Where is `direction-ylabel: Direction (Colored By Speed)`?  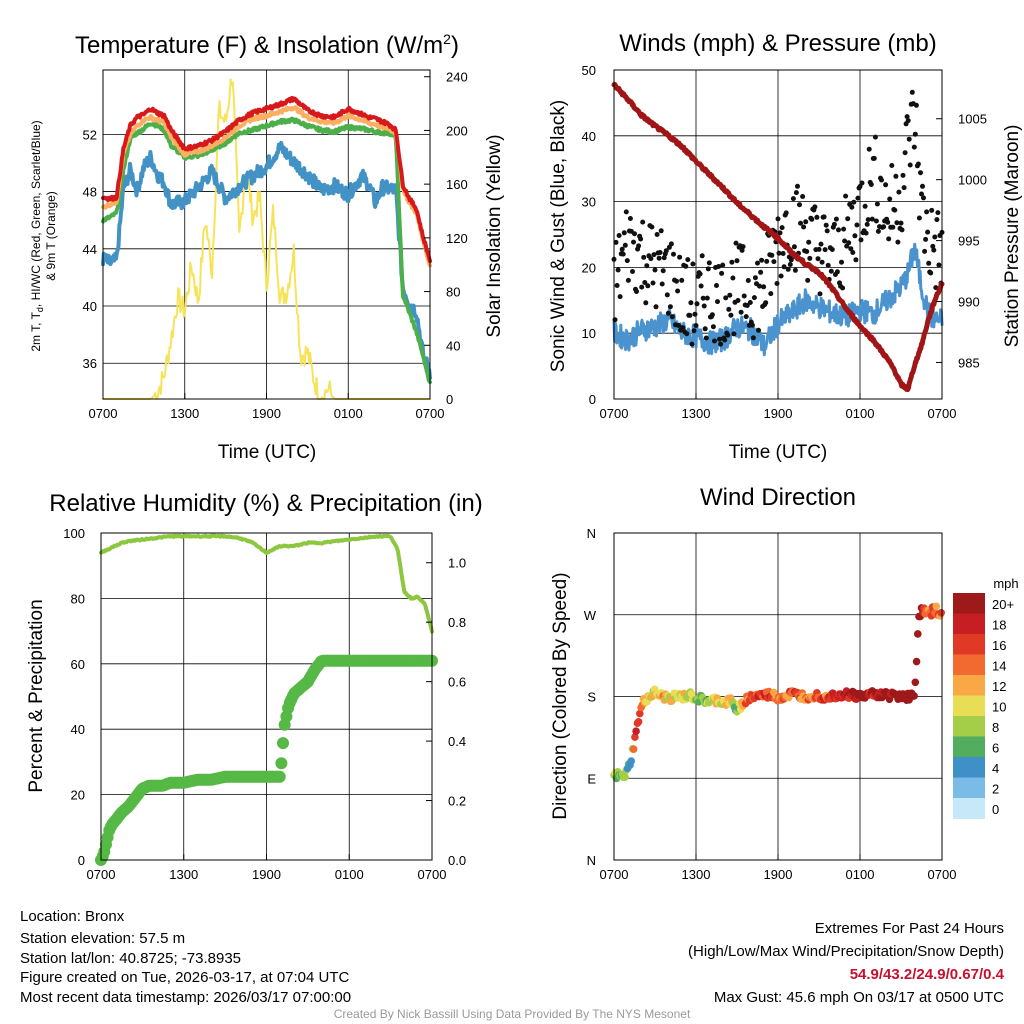 direction-ylabel: Direction (Colored By Speed) is located at coordinates (560, 695).